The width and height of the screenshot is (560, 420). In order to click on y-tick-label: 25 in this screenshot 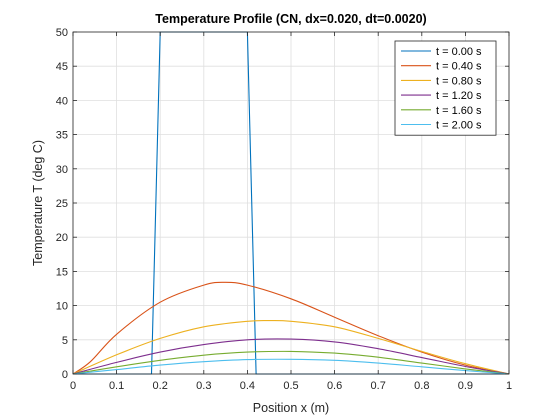, I will do `click(62, 204)`.